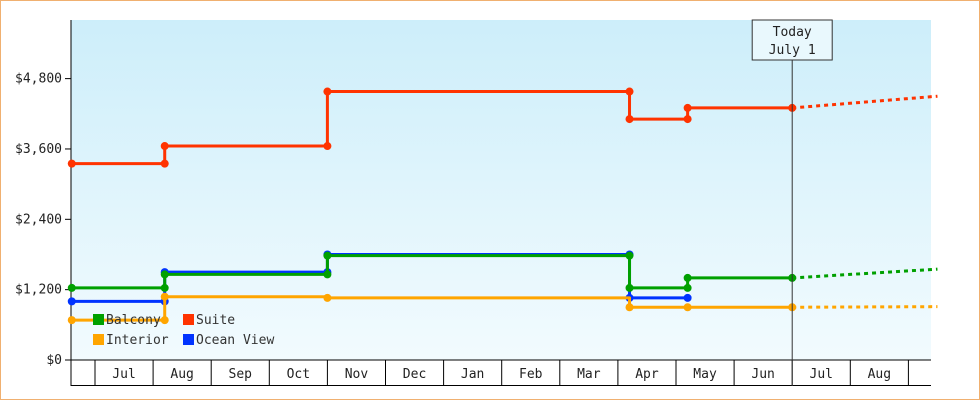  What do you see at coordinates (188, 339) in the screenshot?
I see `legend-swatch-ocean-view` at bounding box center [188, 339].